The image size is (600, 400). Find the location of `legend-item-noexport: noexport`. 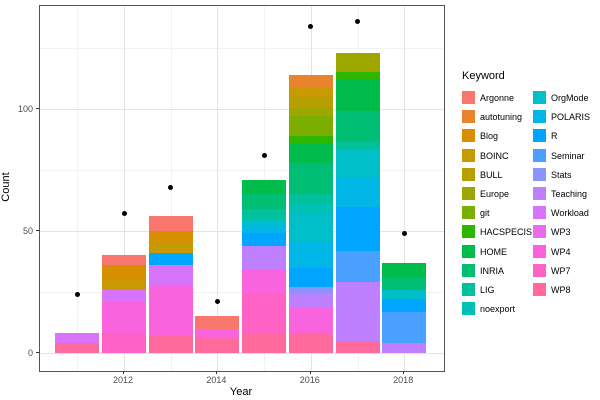

legend-item-noexport: noexport is located at coordinates (497, 309).